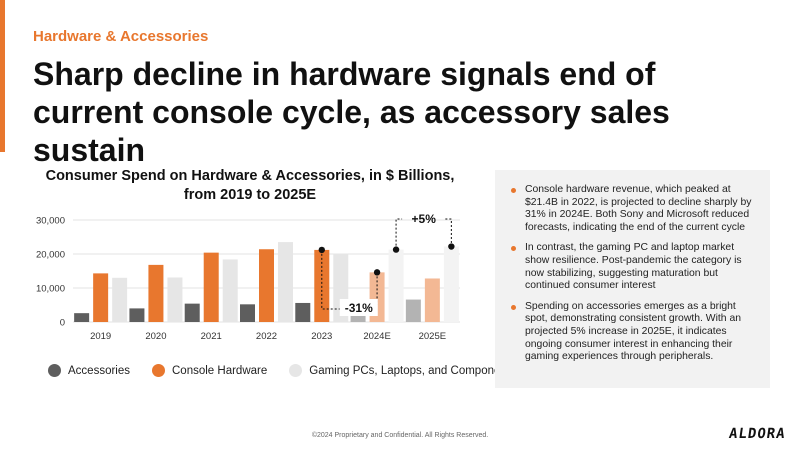 The height and width of the screenshot is (450, 800). What do you see at coordinates (50, 289) in the screenshot?
I see `y-tick-label: 10,000` at bounding box center [50, 289].